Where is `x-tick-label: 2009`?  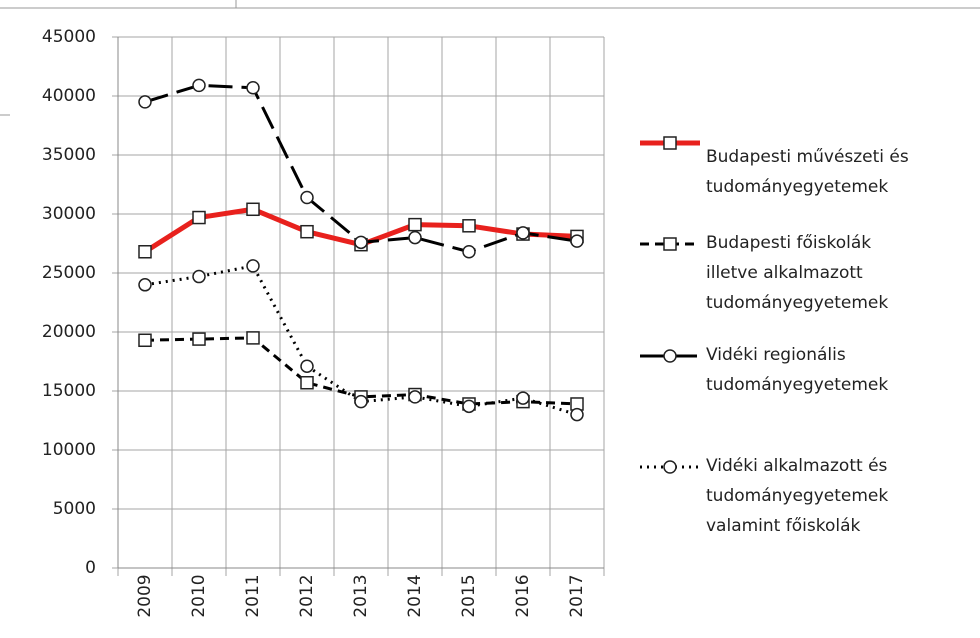 x-tick-label: 2009 is located at coordinates (145, 595).